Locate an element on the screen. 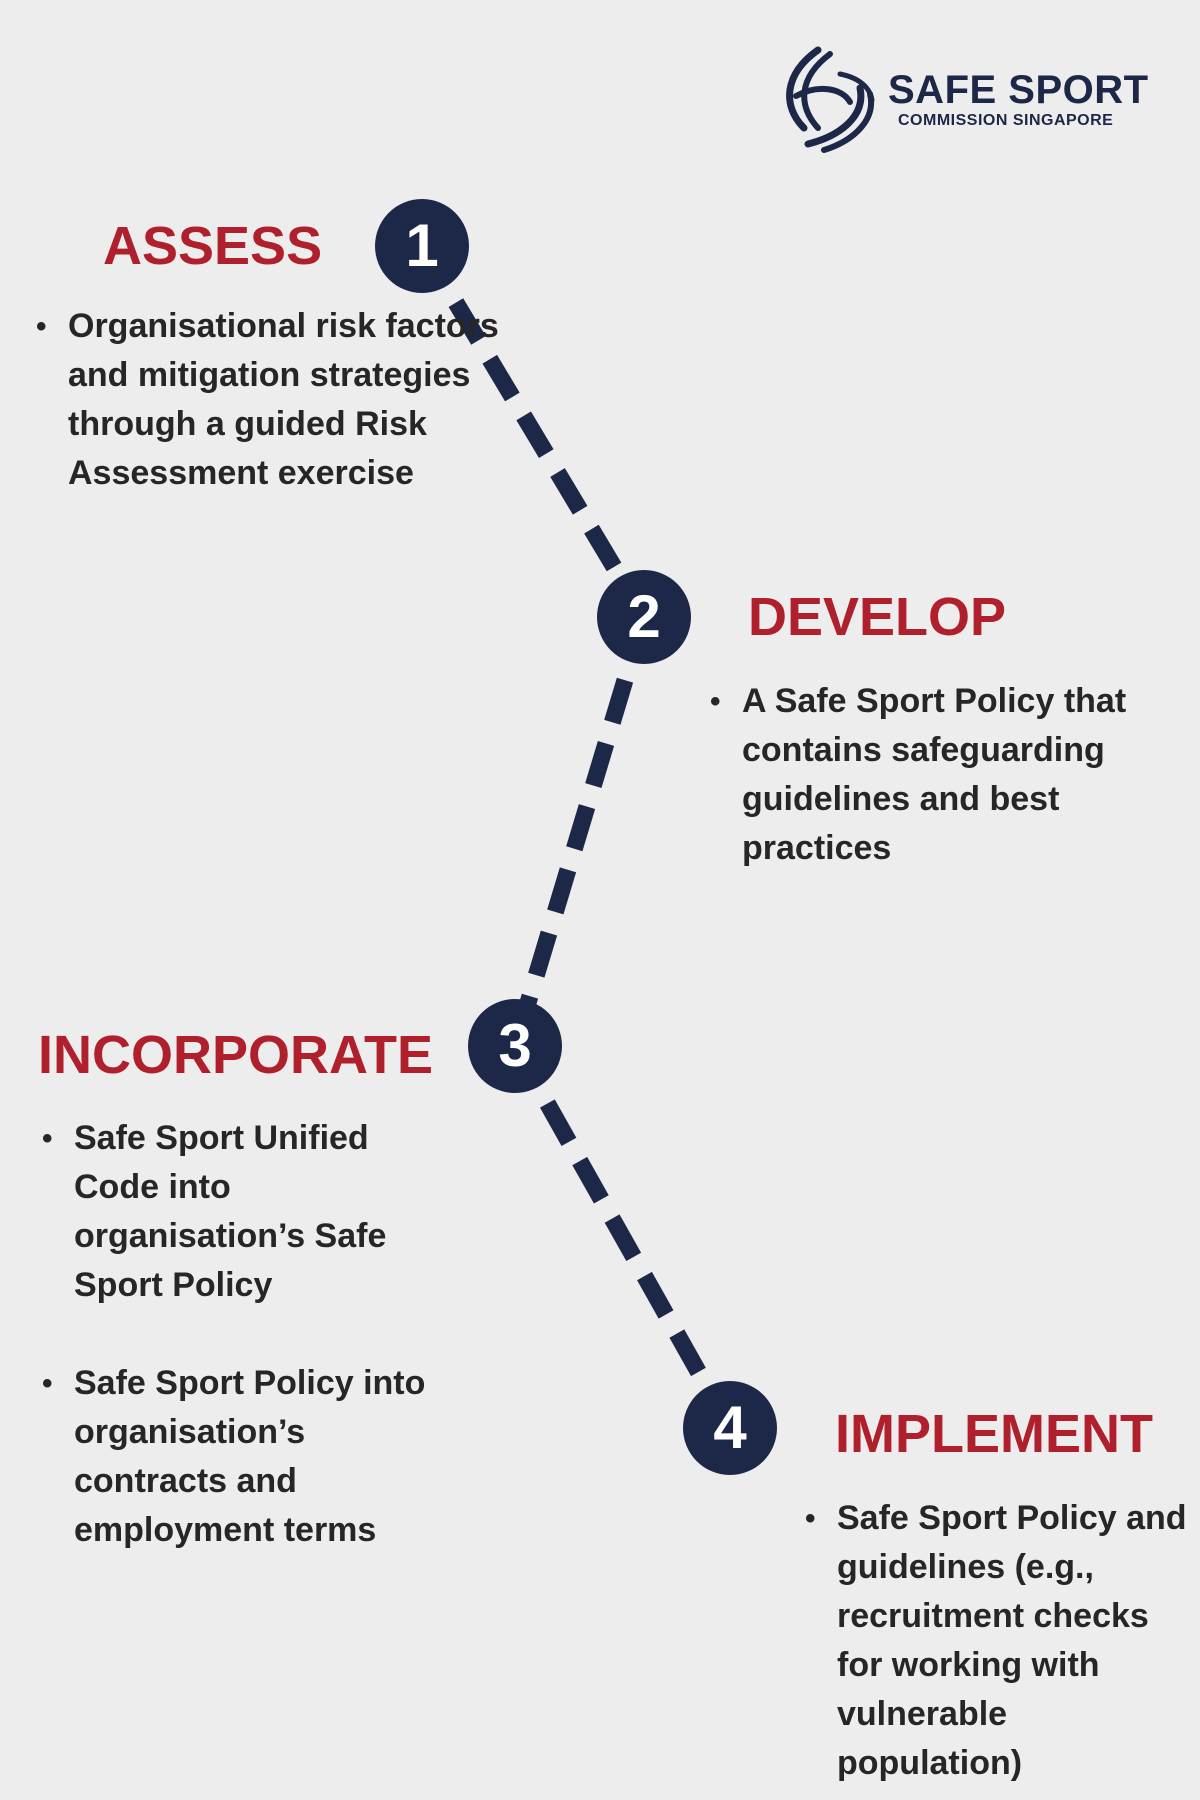 The height and width of the screenshot is (1800, 1200). step-title-assess: ASSESS is located at coordinates (213, 246).